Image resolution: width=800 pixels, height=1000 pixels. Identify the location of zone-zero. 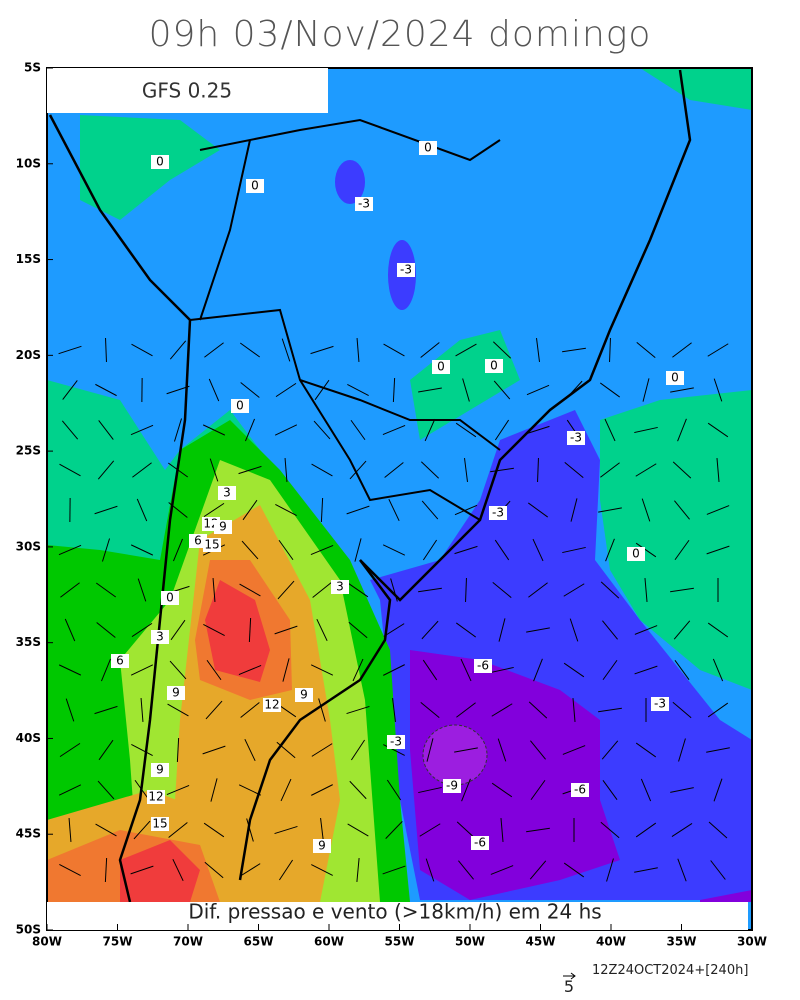
(696, 89).